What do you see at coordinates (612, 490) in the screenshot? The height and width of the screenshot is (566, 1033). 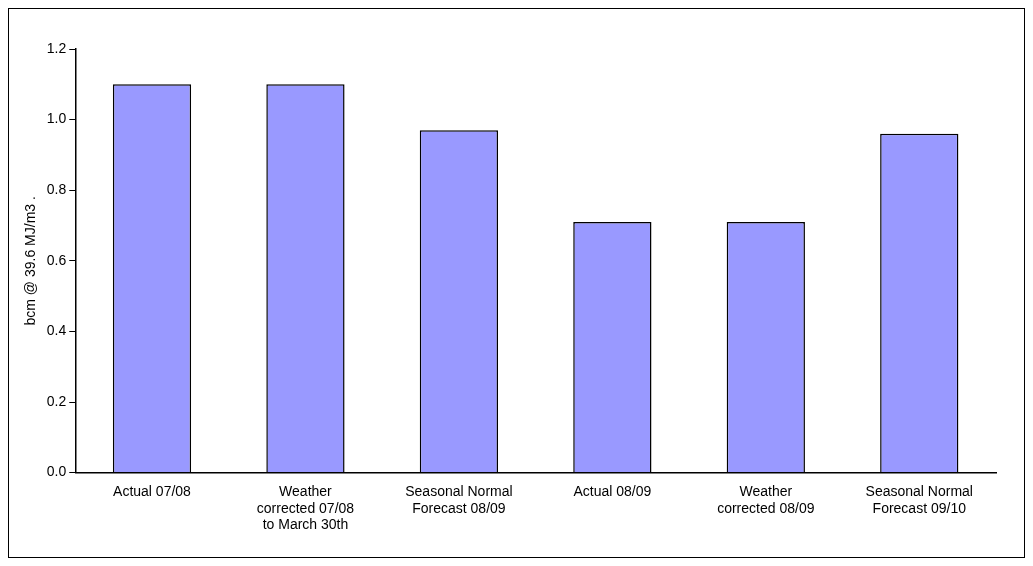 I see `x-tick-label: Actual 08/09` at bounding box center [612, 490].